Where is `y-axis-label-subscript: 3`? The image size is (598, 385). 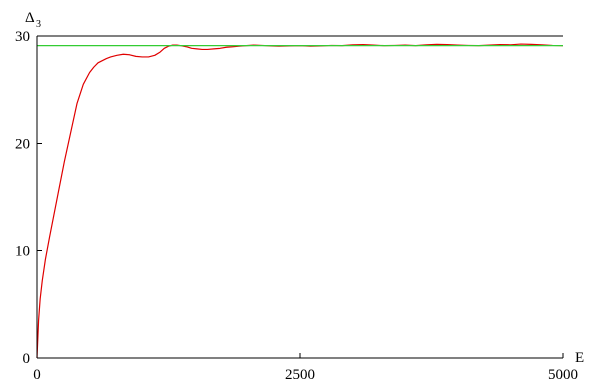
y-axis-label-subscript: 3 is located at coordinates (38, 24).